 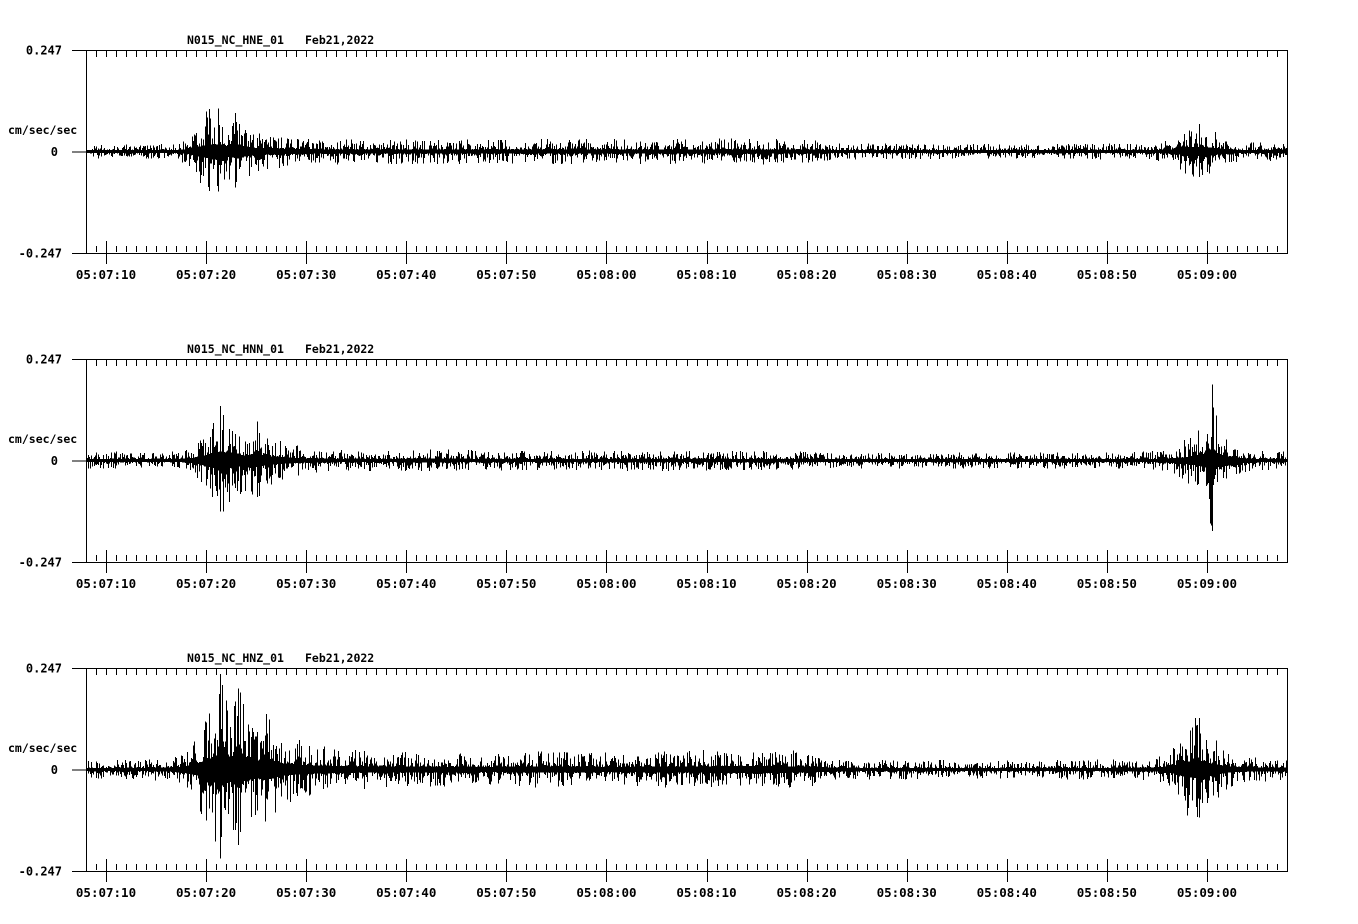 I want to click on panel-title-station: N015_NC_HNN_01, so click(x=235, y=349).